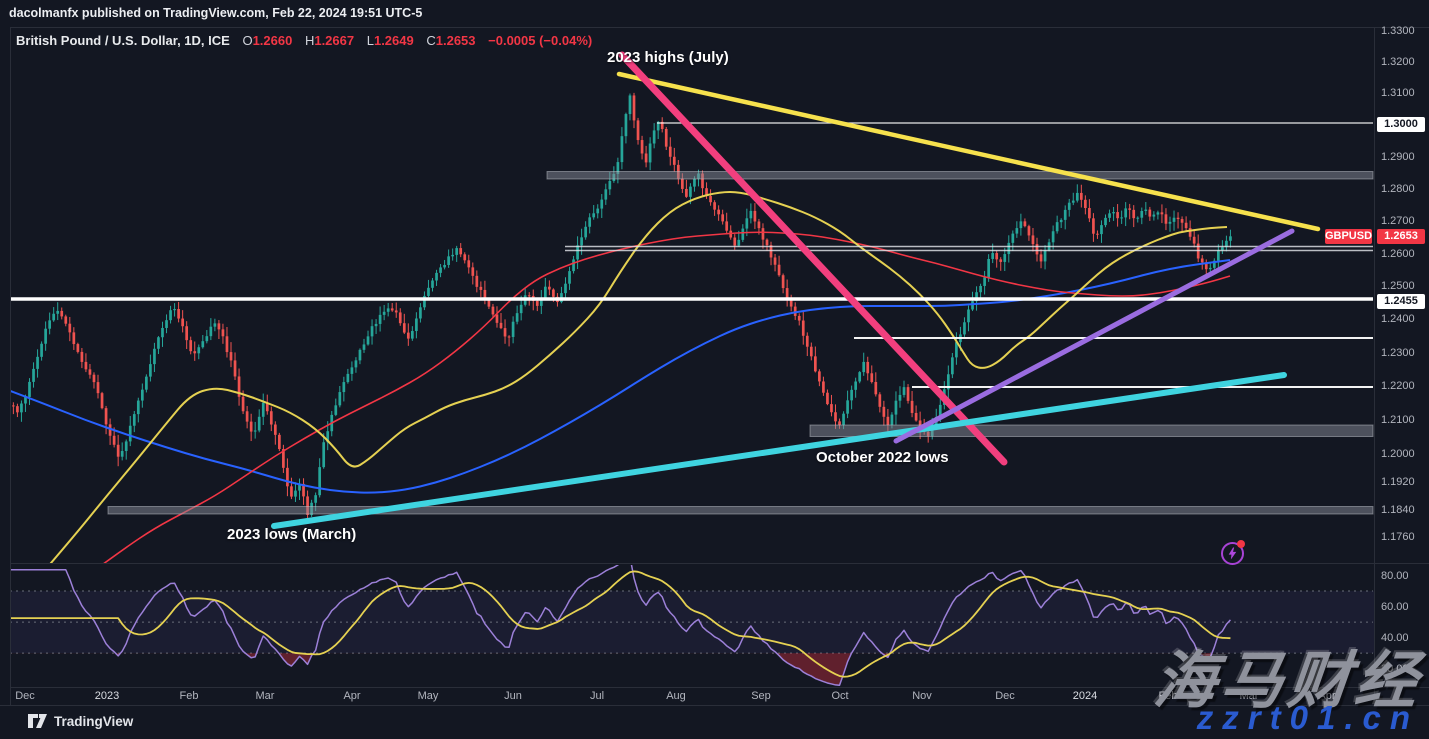  What do you see at coordinates (1395, 606) in the screenshot?
I see `axis-tick: 60.00` at bounding box center [1395, 606].